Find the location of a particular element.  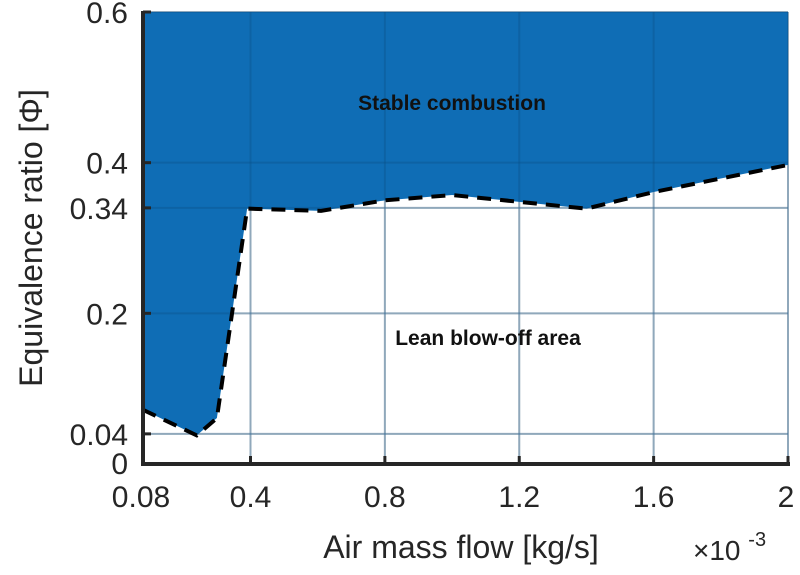

x-tick-label: 2 is located at coordinates (786, 497).